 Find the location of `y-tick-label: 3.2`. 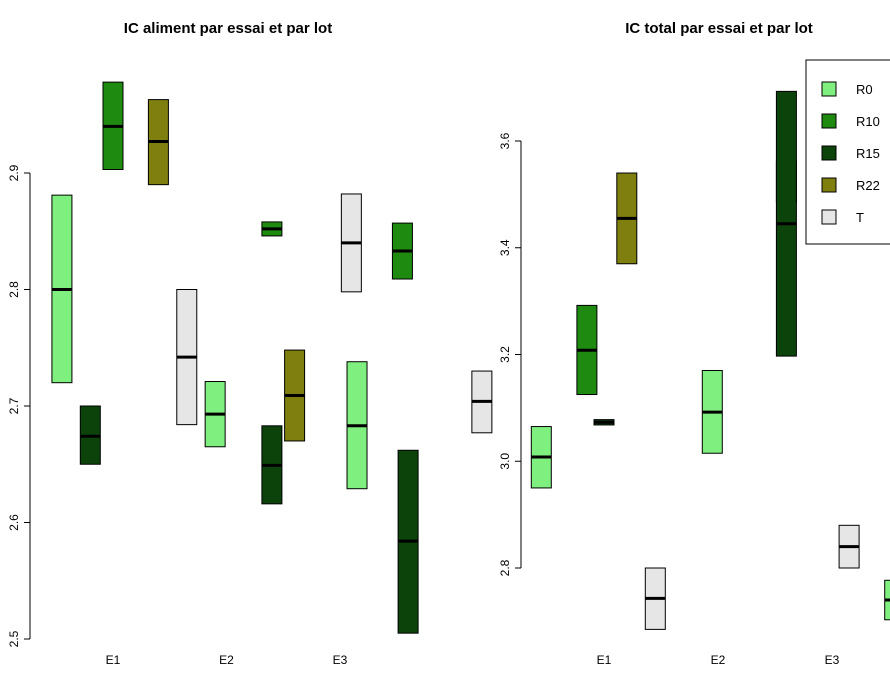

y-tick-label: 3.2 is located at coordinates (505, 354).